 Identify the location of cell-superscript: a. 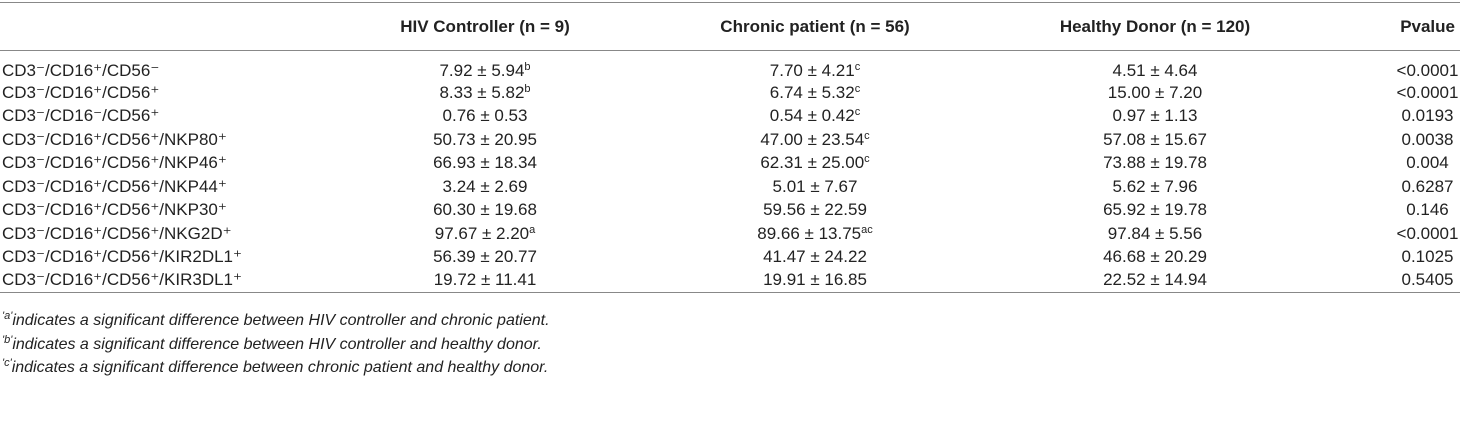
(532, 229).